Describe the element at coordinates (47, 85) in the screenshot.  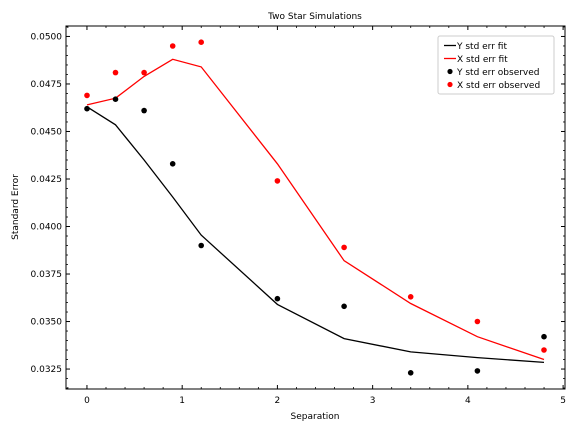
I see `y-tick-label-6: 0.0475` at that location.